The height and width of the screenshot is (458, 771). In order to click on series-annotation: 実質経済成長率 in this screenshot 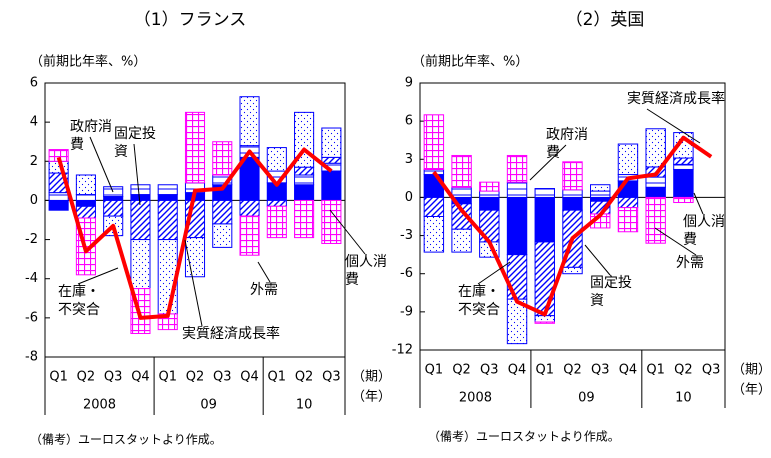, I will do `click(231, 334)`.